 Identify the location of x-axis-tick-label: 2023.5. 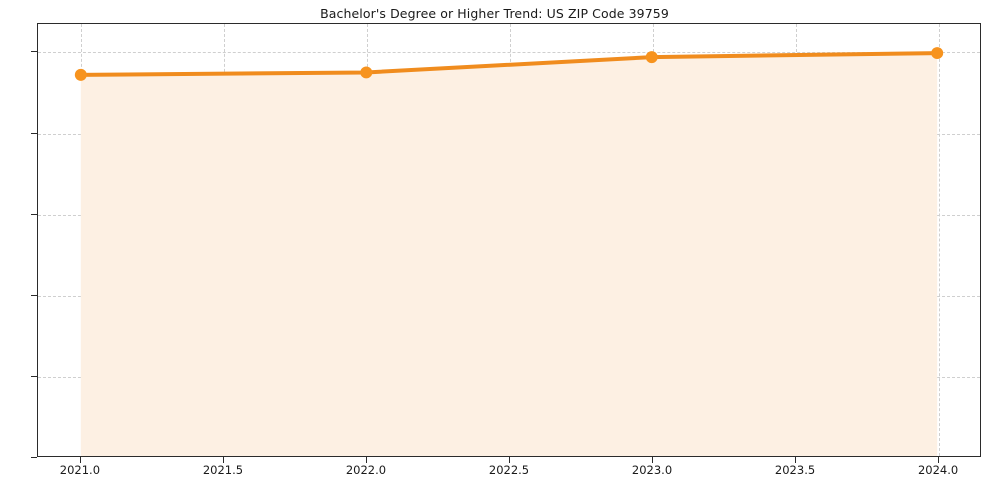
(795, 470).